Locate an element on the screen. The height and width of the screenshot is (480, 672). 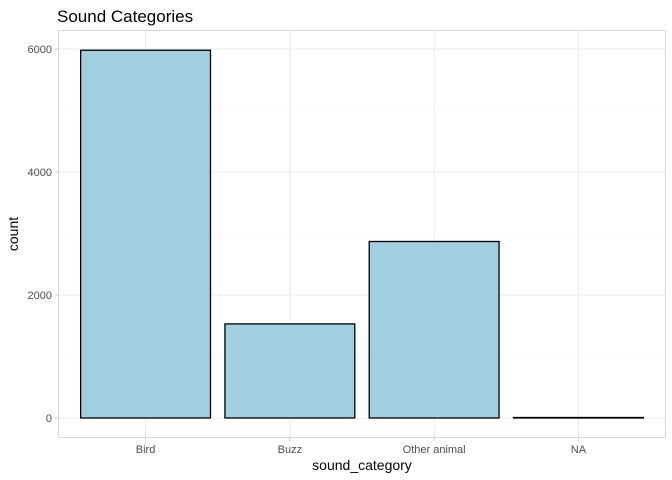
y-axis-title: count is located at coordinates (13, 234).